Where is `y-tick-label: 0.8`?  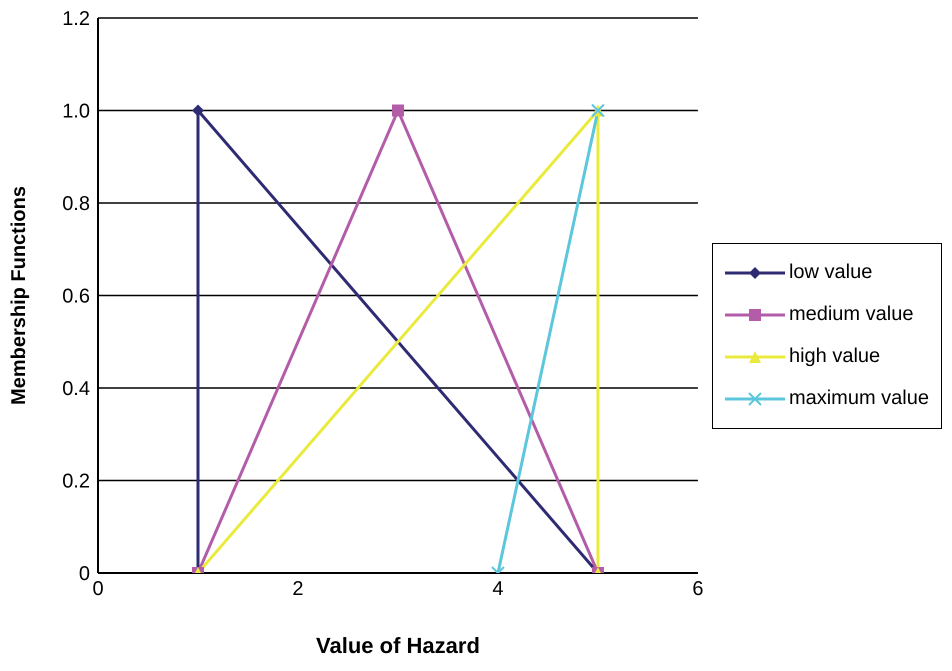
y-tick-label: 0.8 is located at coordinates (76, 204).